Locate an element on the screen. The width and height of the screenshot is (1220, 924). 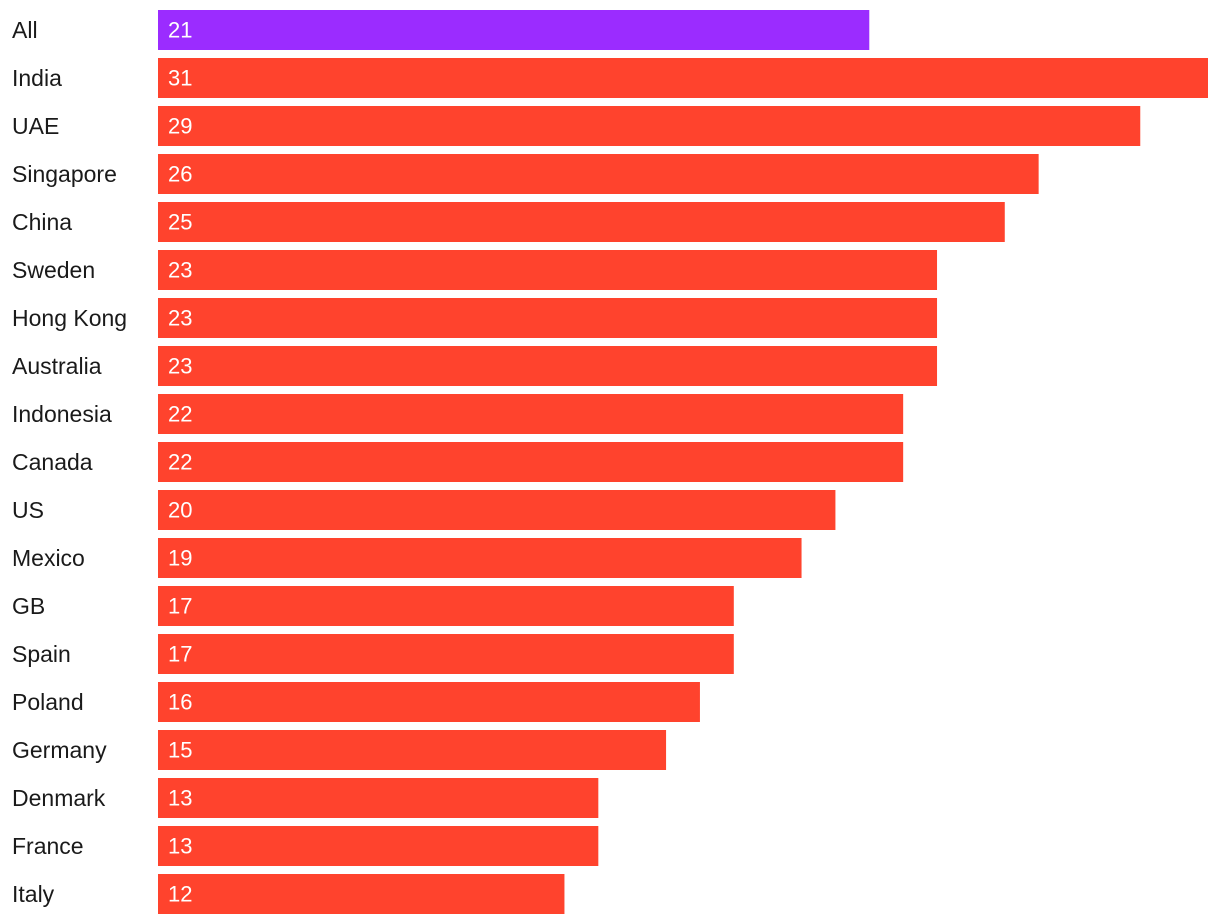
category-label-italy: Italy is located at coordinates (33, 894).